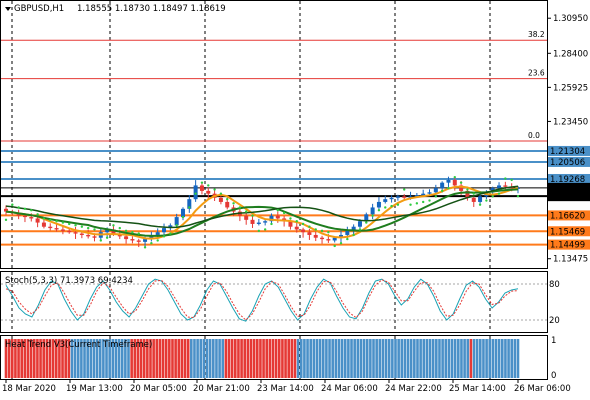  I want to click on price-line-tag-label: 1.18021, so click(567, 197).